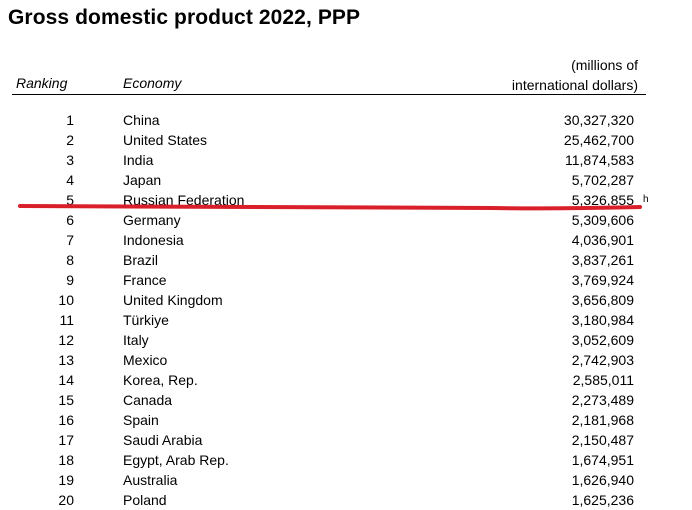  Describe the element at coordinates (346, 200) in the screenshot. I see `table-row: 5 Russian Federation 5,326,855 h` at that location.